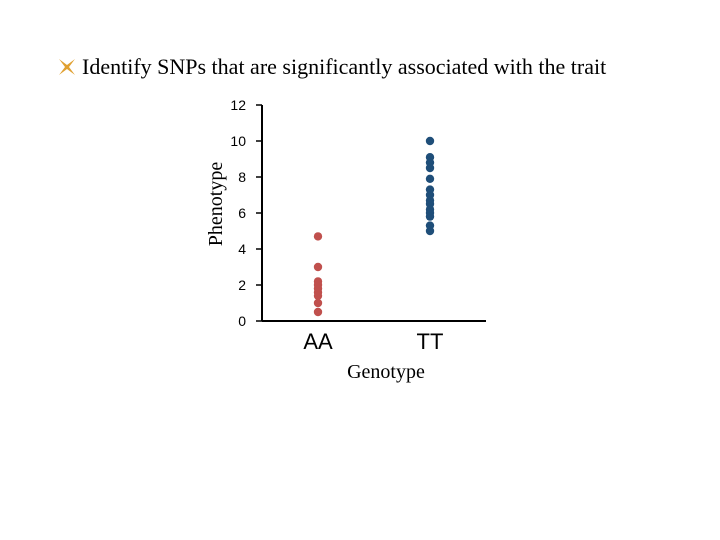 The width and height of the screenshot is (720, 540). I want to click on y-axis-title: Phenotype, so click(216, 204).